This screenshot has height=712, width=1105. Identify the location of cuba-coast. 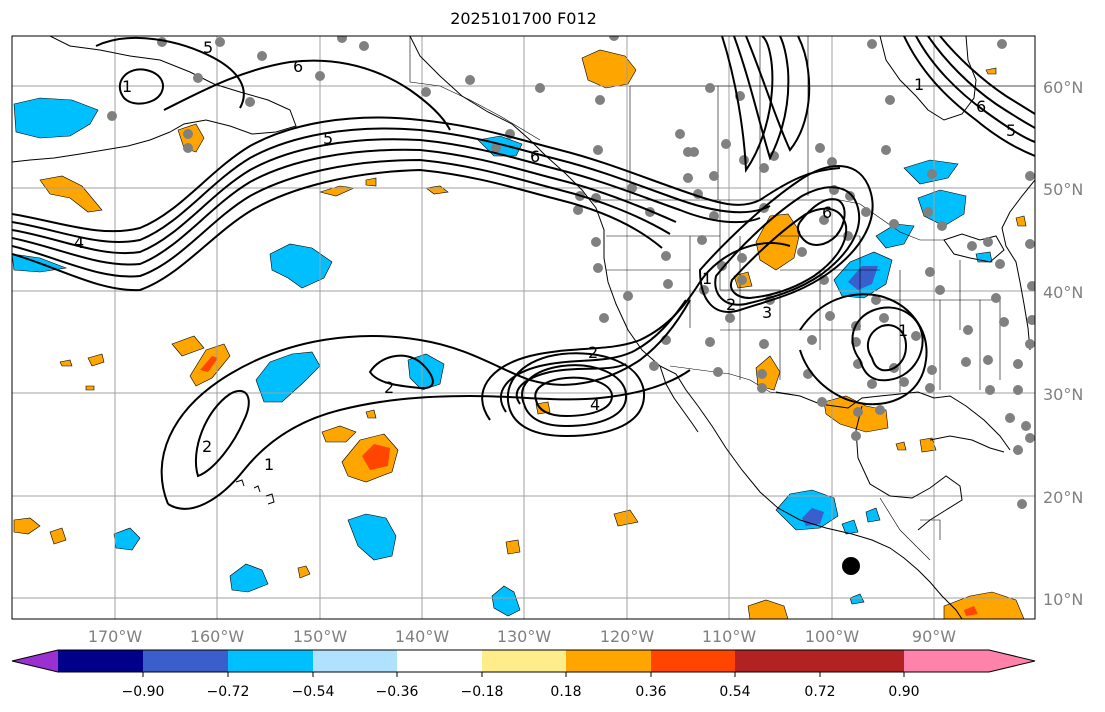
(967, 444).